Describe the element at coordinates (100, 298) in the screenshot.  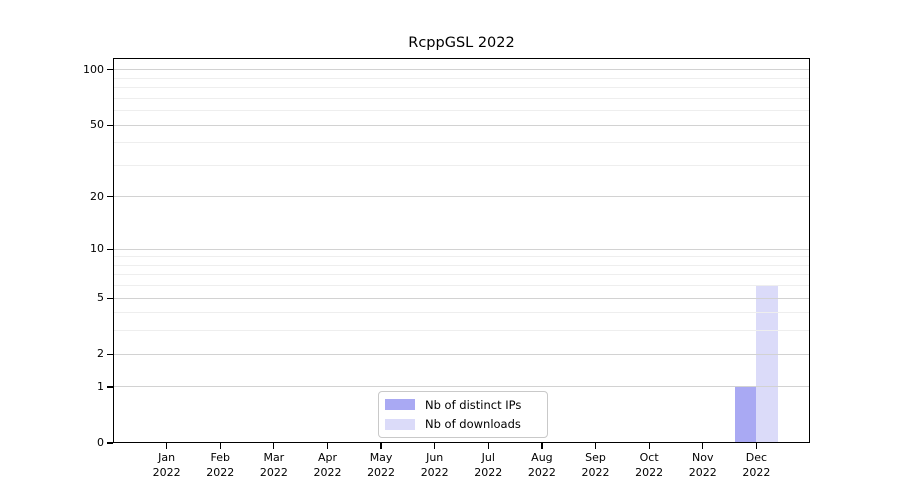
I see `y-tick-label-5: 5` at that location.